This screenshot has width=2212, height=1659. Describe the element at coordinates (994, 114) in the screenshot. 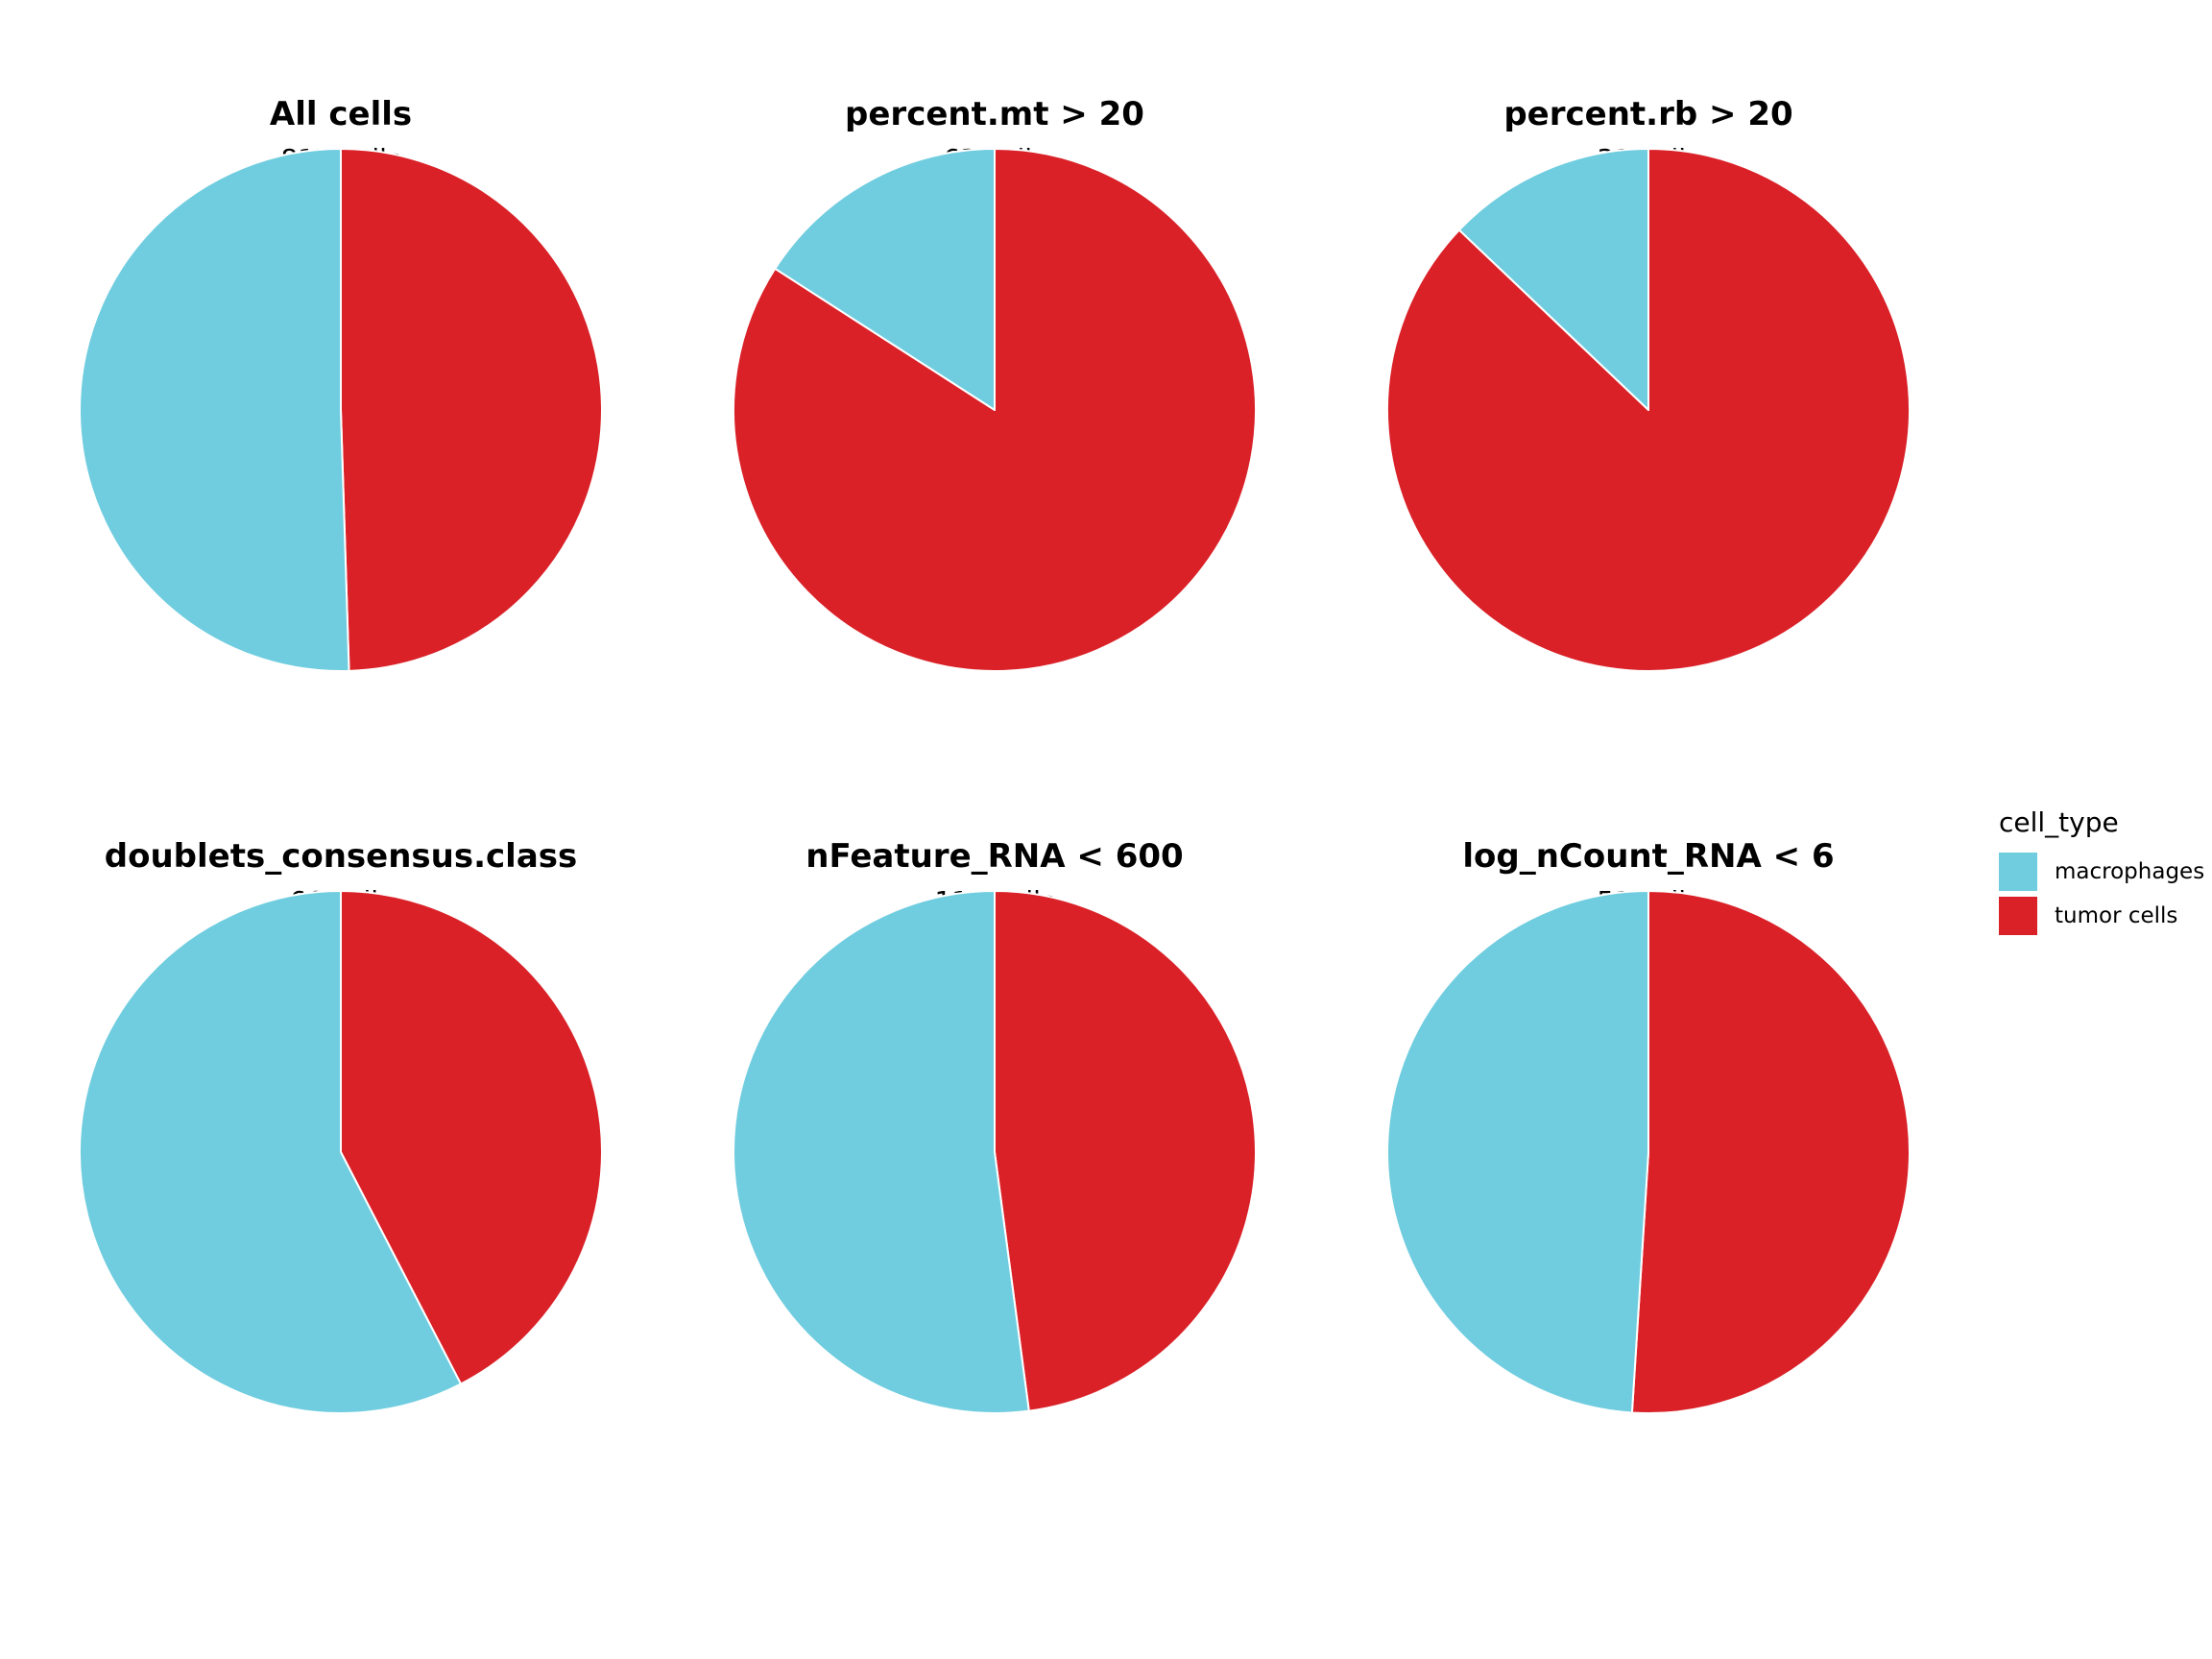

I see `pie-title: percent.mt > 20` at that location.